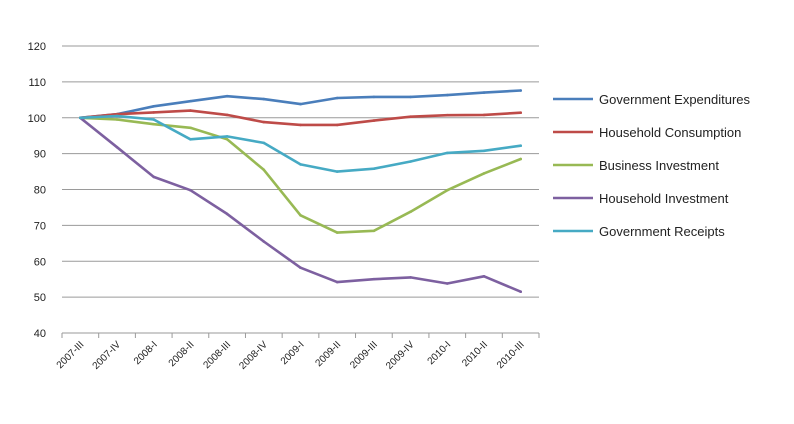 The width and height of the screenshot is (794, 424). I want to click on x-tick-label: 2009-I, so click(293, 353).